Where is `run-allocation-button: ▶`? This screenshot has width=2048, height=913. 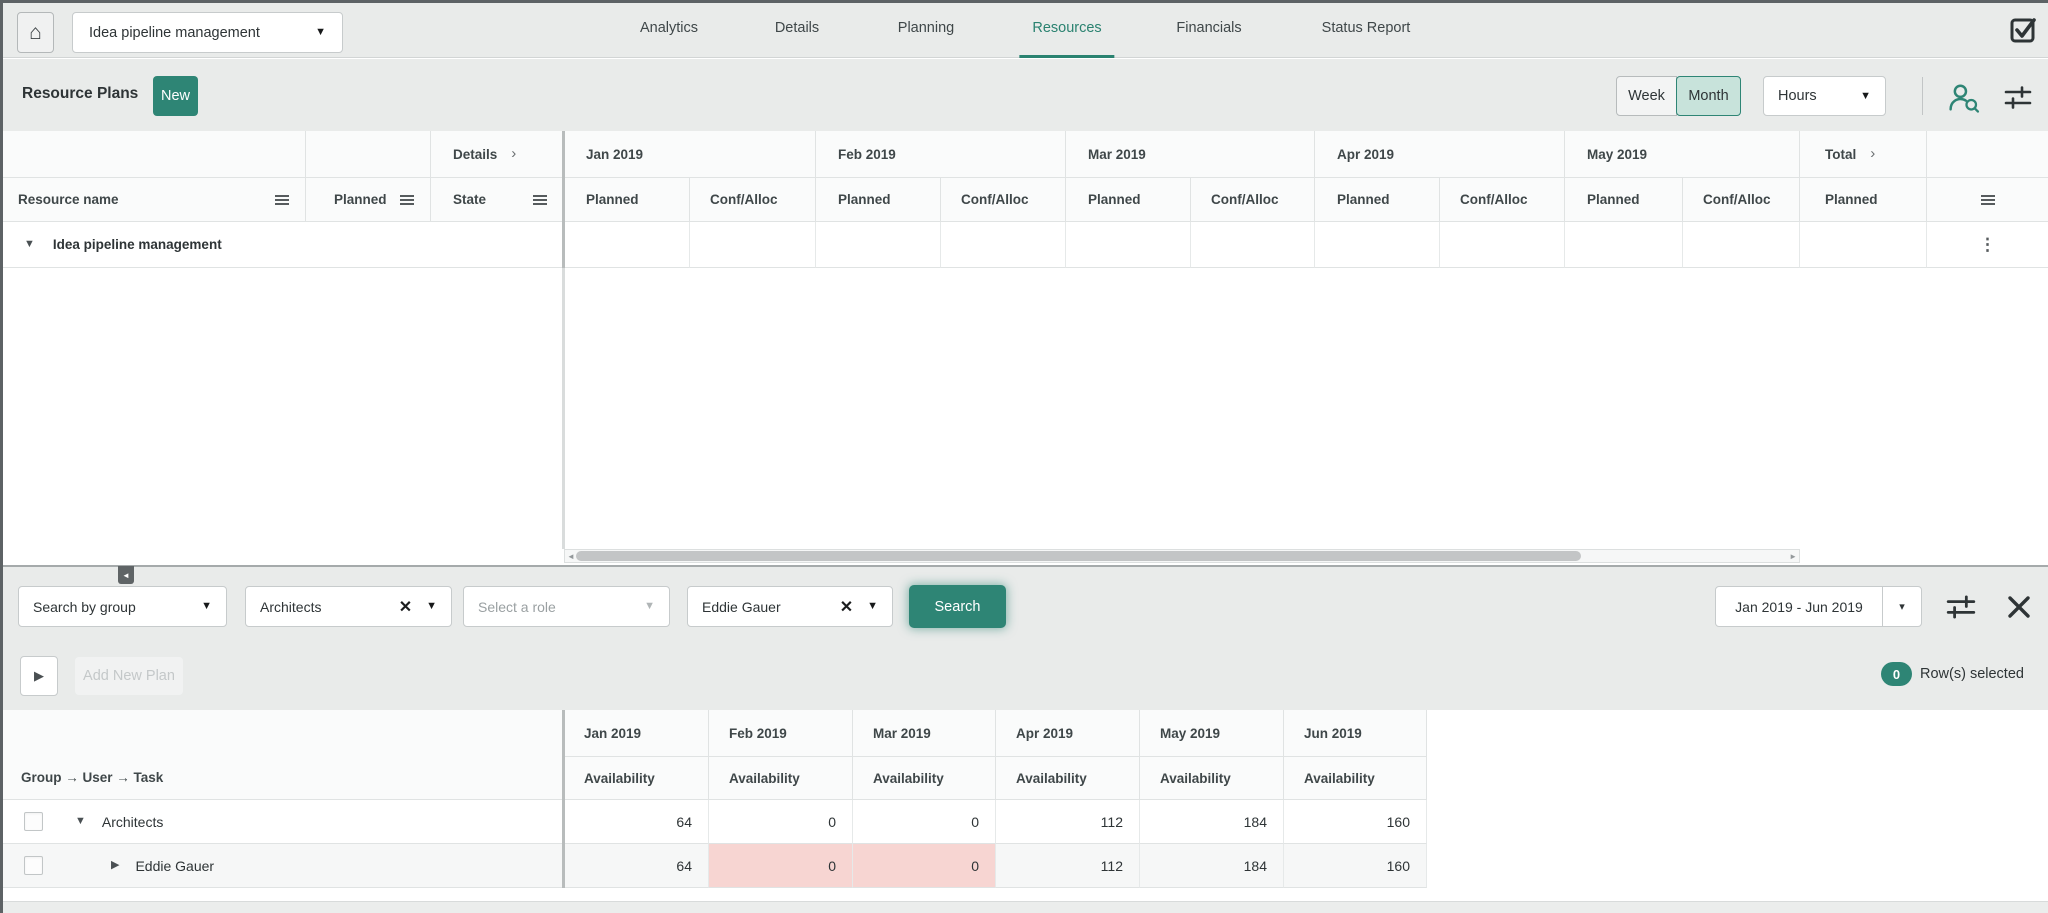
run-allocation-button: ▶ is located at coordinates (39, 676).